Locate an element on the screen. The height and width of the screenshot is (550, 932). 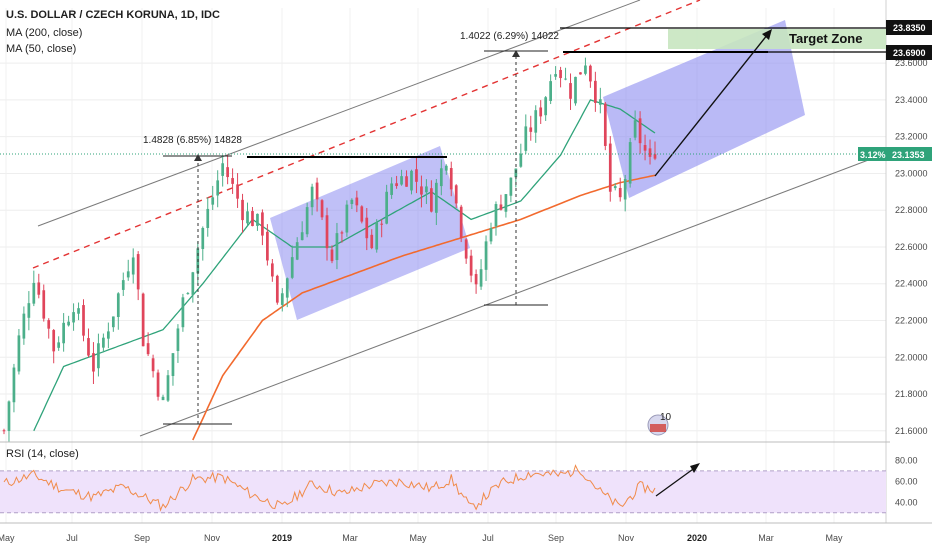
projection-arrow is located at coordinates (711, 105).